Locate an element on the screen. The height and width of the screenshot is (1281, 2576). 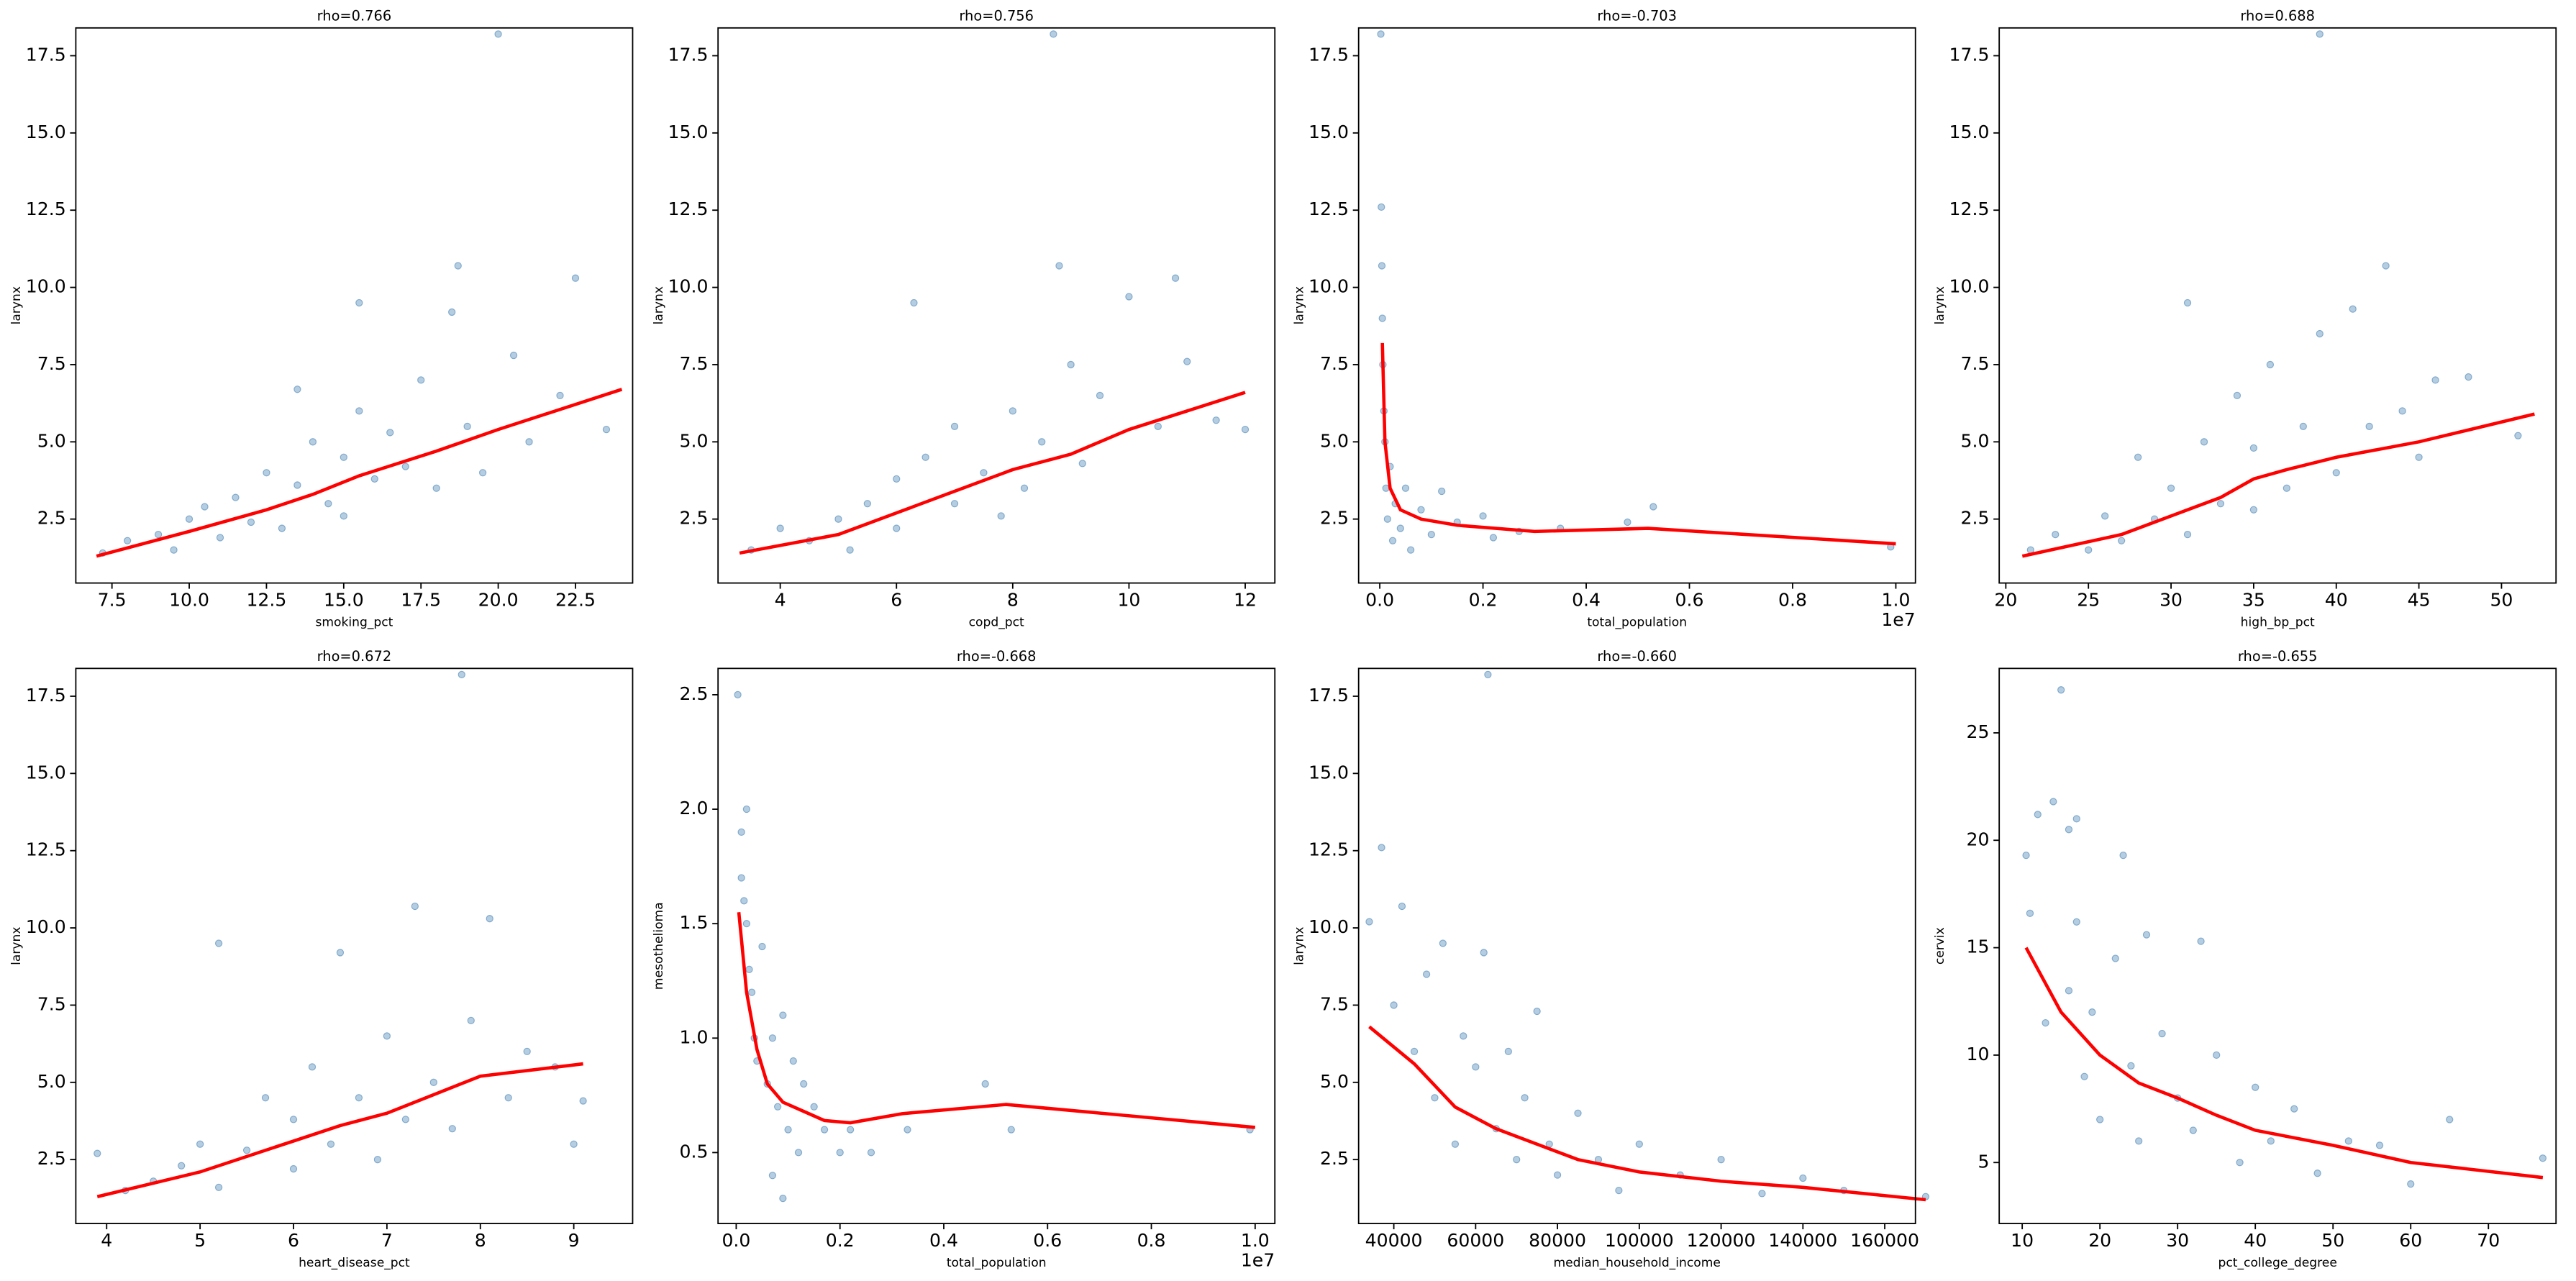
y-tick-label: 10 is located at coordinates (1979, 1054).